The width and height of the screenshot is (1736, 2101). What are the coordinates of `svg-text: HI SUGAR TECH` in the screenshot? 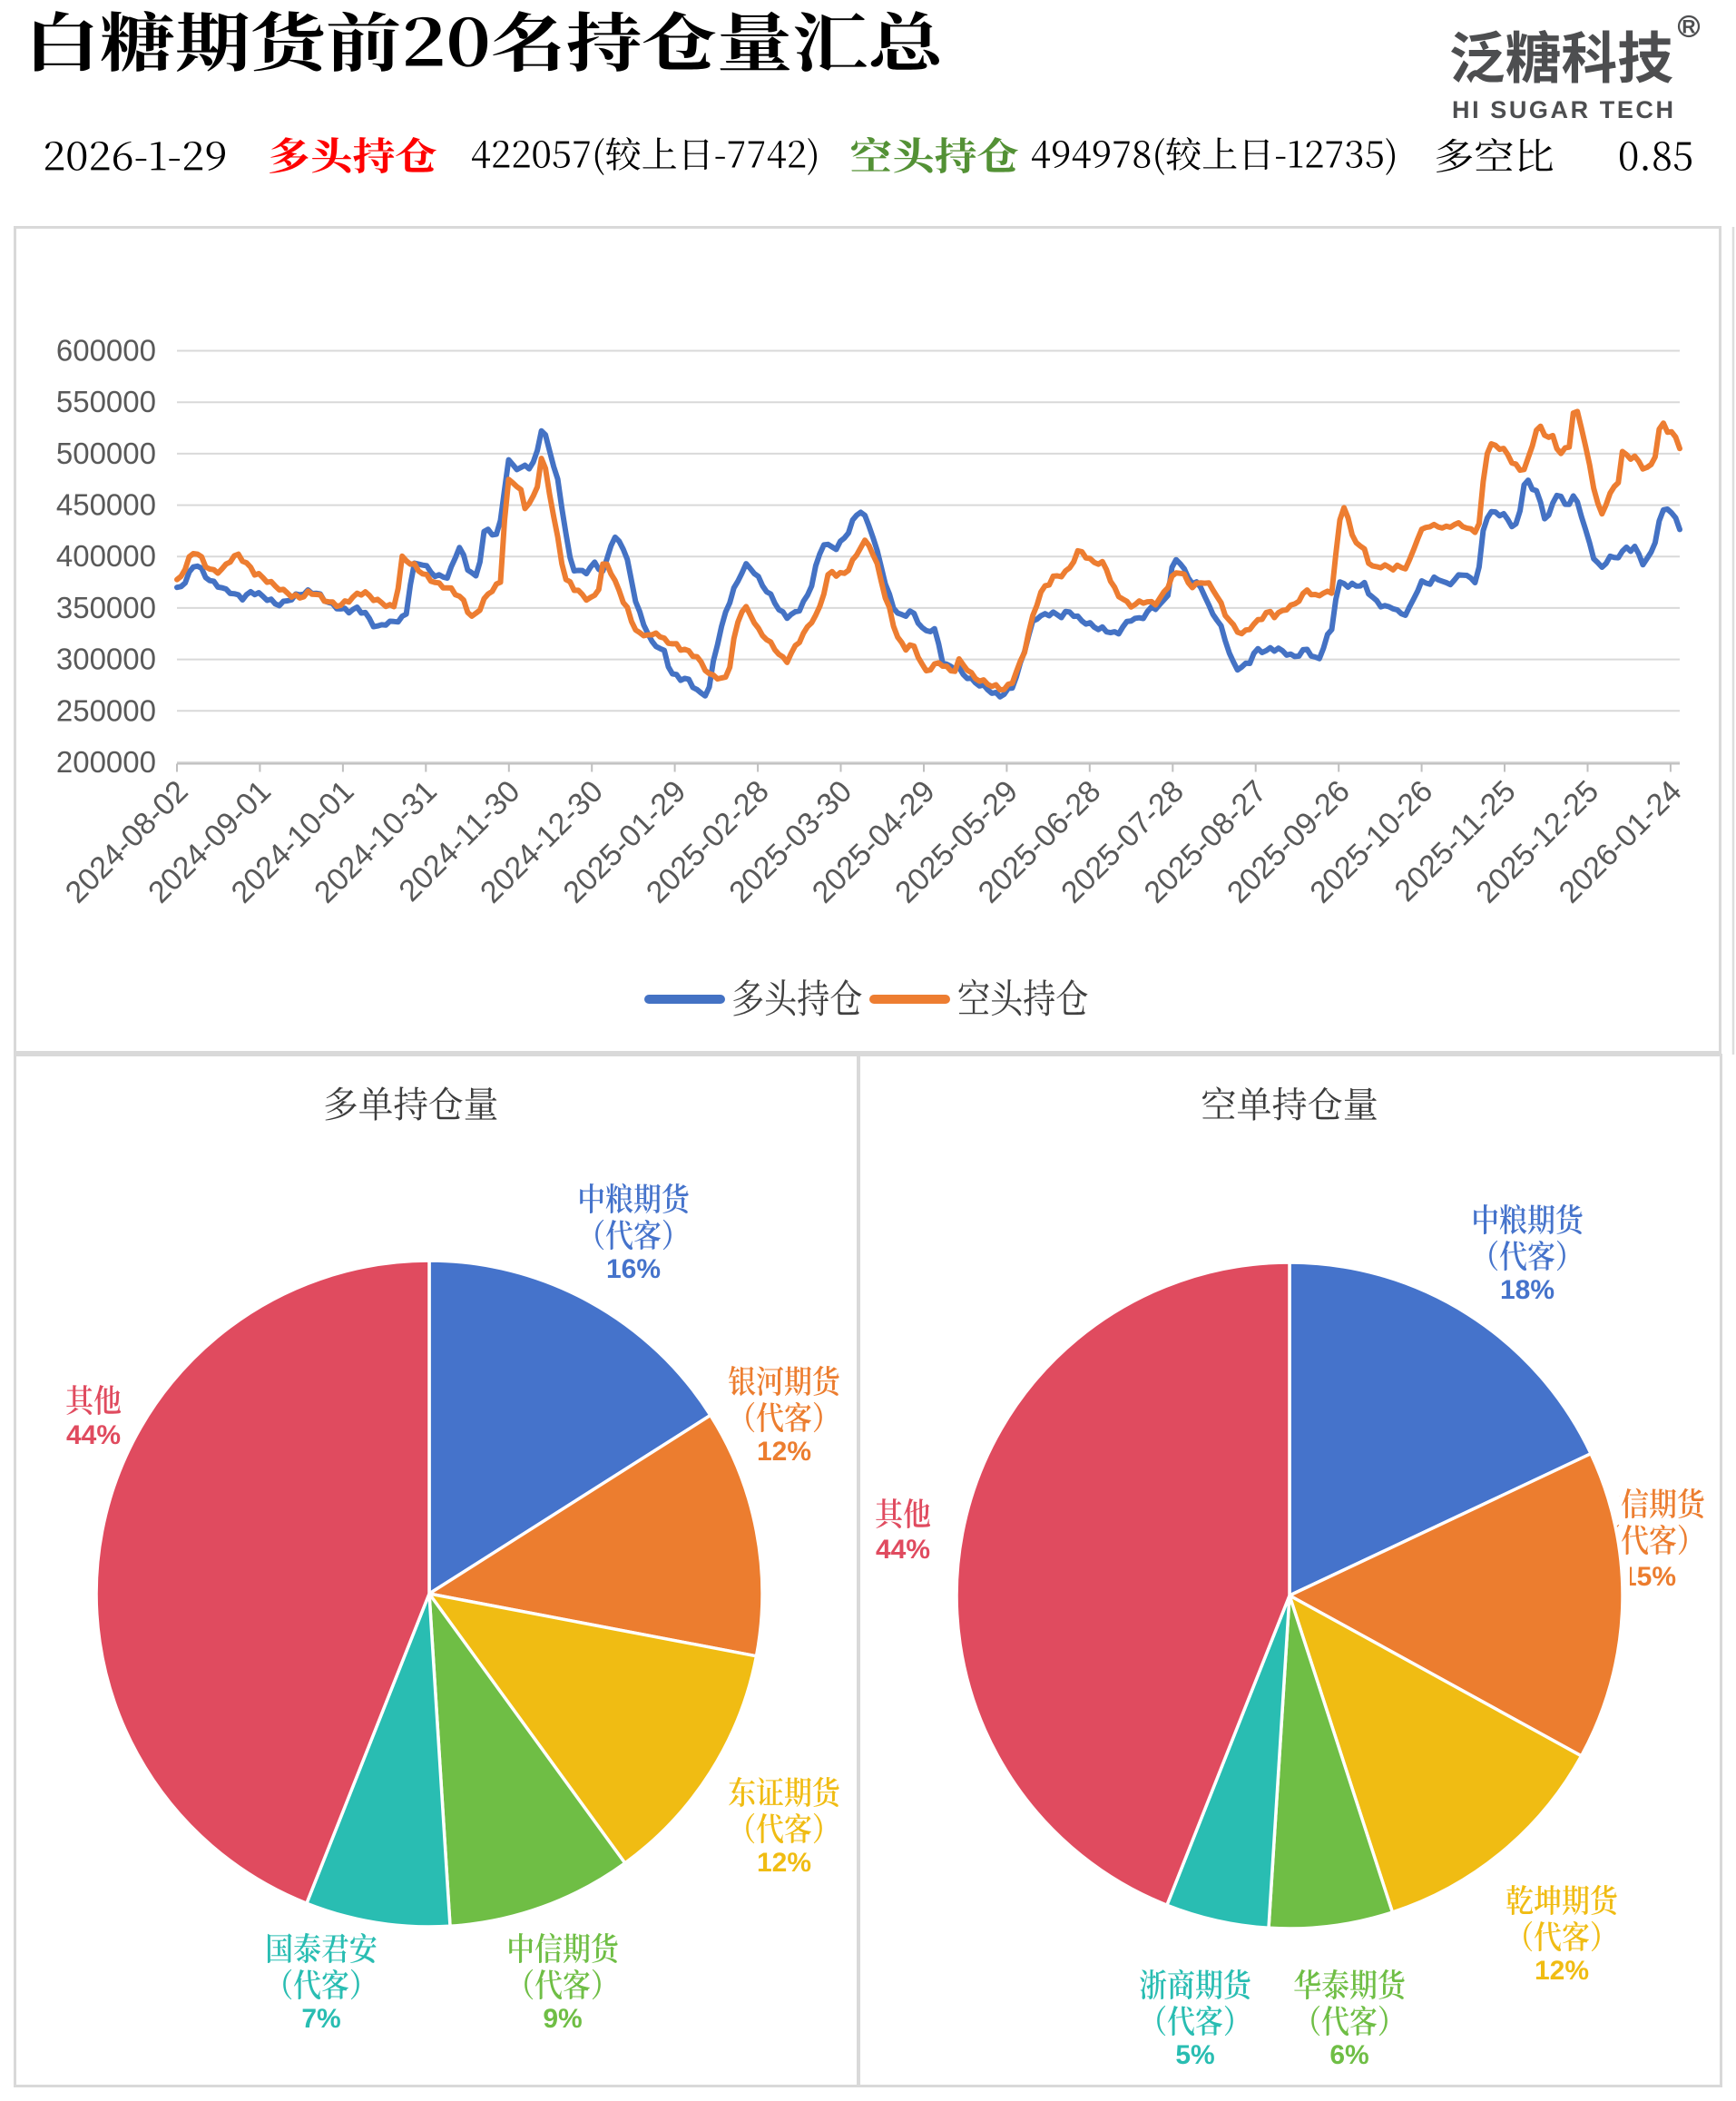 It's located at (1562, 109).